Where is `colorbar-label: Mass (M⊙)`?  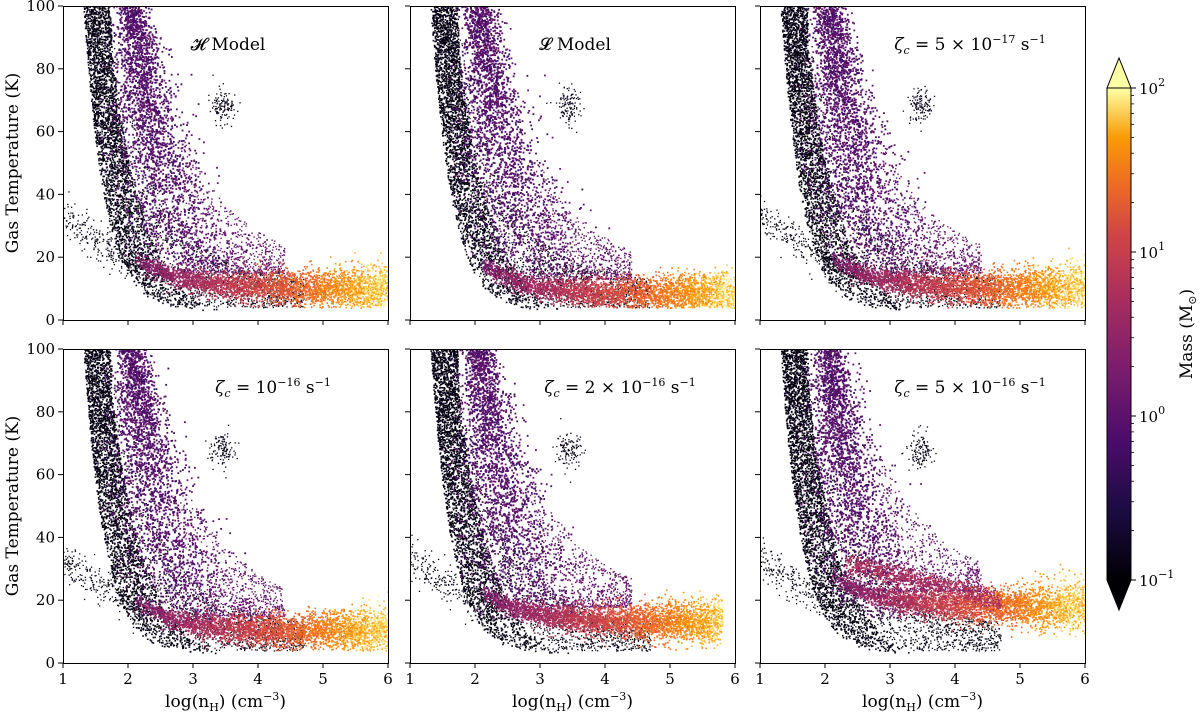
colorbar-label: Mass (M⊙) is located at coordinates (1188, 334).